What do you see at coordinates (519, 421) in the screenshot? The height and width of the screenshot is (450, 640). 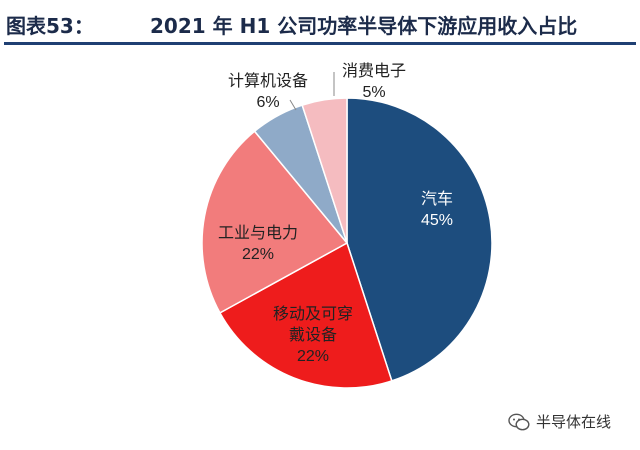 I see `wechat-icon` at bounding box center [519, 421].